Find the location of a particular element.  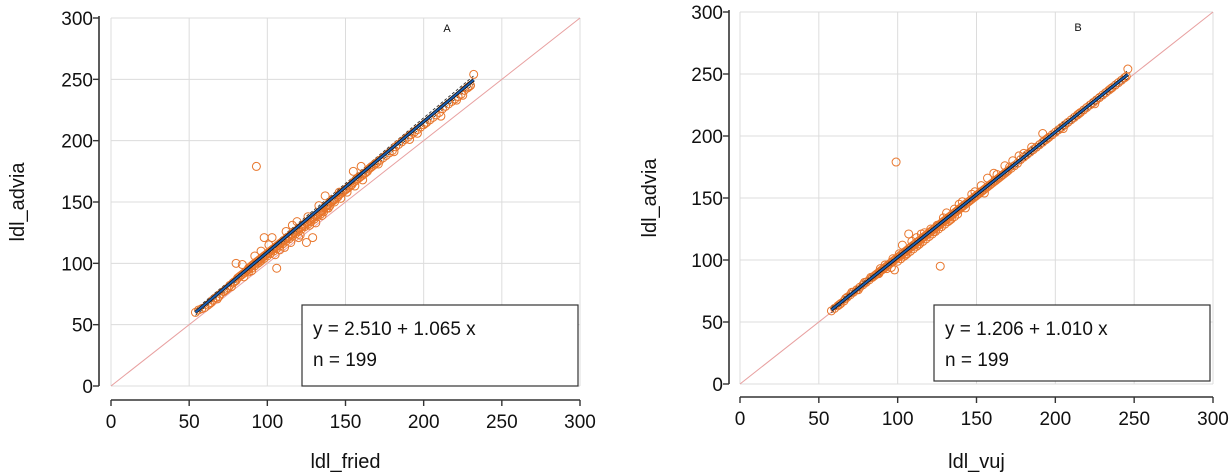

panel-label: A is located at coordinates (447, 29).